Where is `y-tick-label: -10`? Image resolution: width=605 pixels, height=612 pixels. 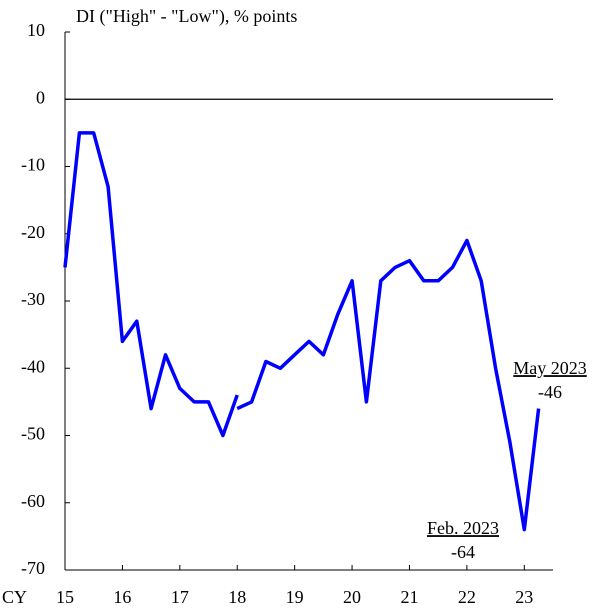
y-tick-label: -10 is located at coordinates (33, 165).